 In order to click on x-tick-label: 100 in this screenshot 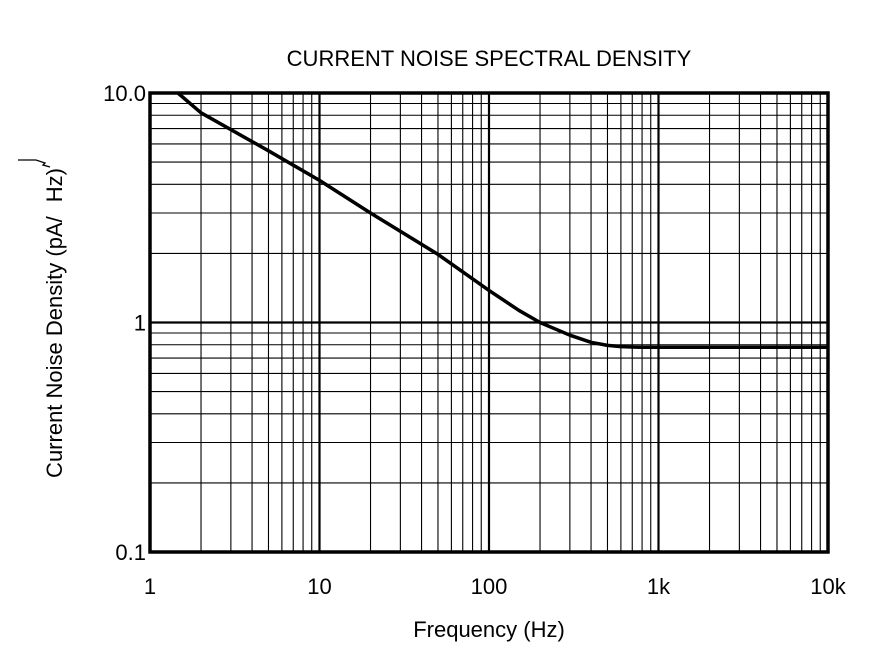, I will do `click(489, 586)`.